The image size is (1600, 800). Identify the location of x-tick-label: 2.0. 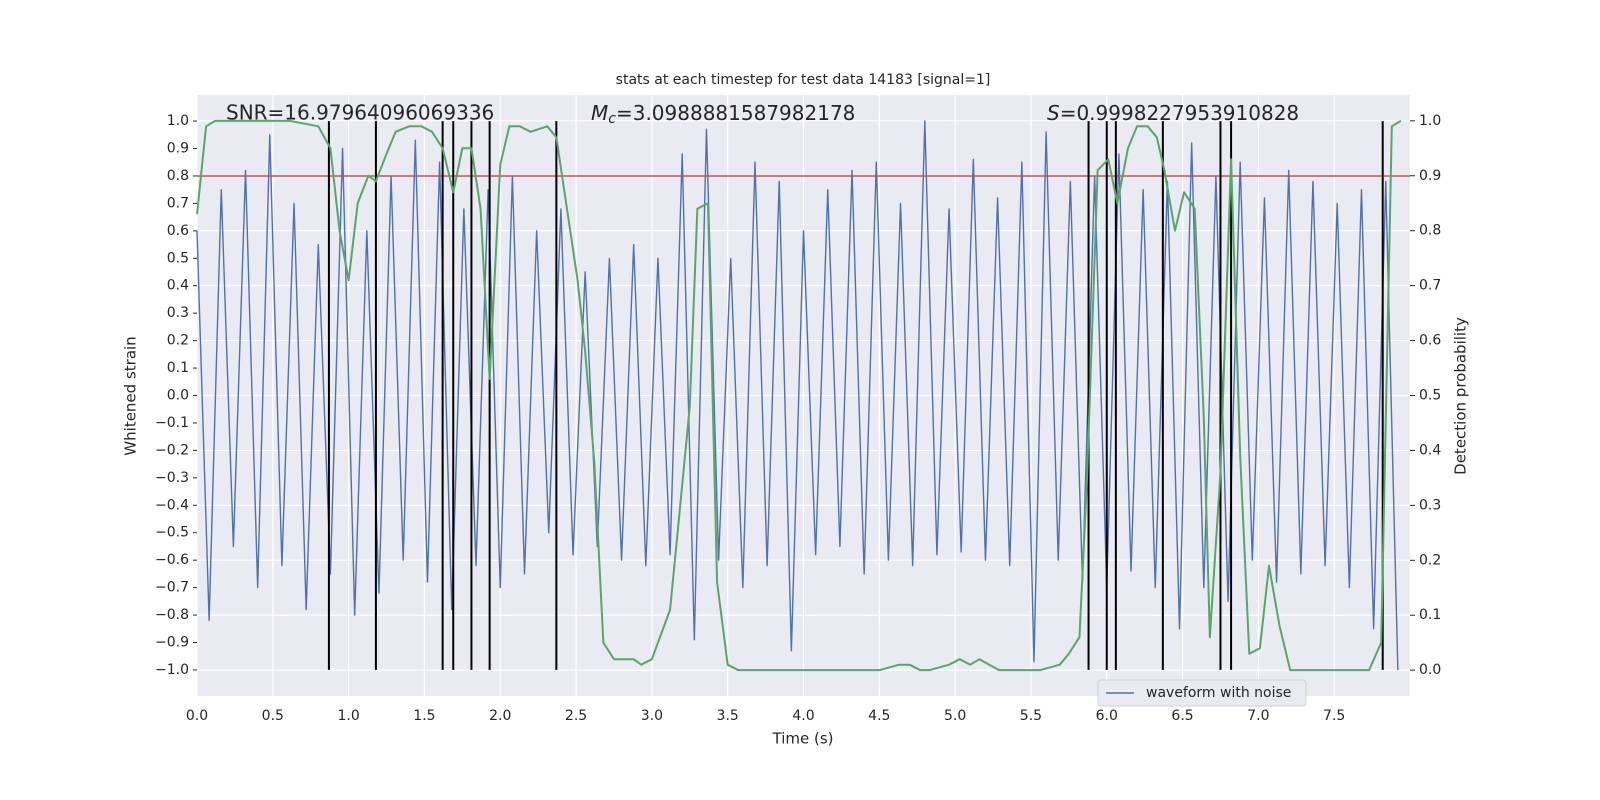
(500, 716).